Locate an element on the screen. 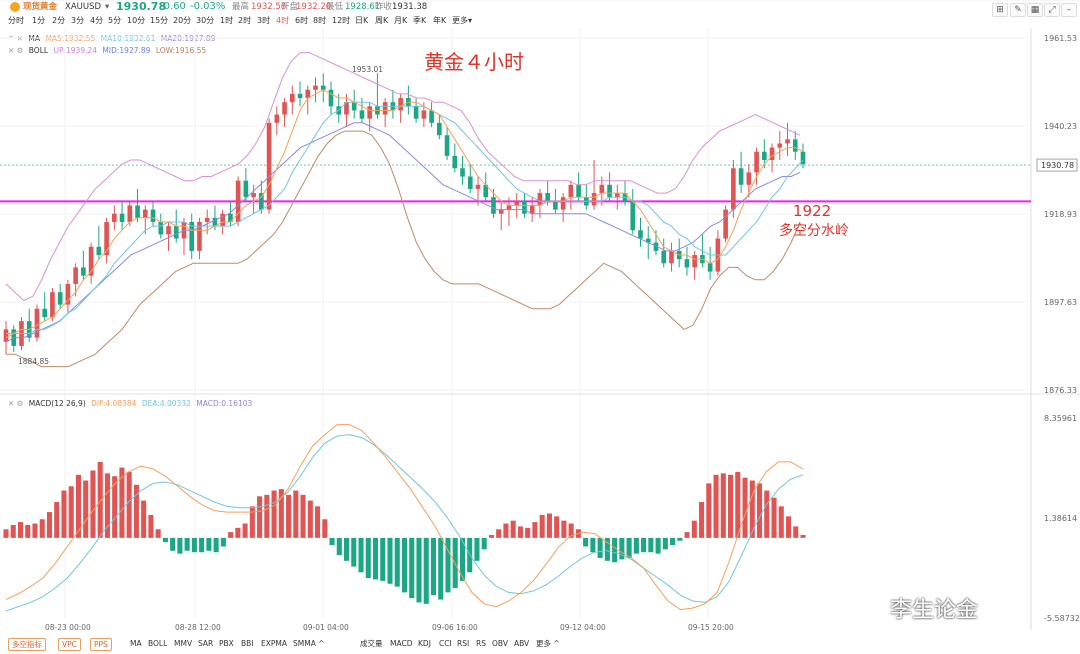 The height and width of the screenshot is (654, 1080). pill-button: 多空指标 is located at coordinates (27, 644).